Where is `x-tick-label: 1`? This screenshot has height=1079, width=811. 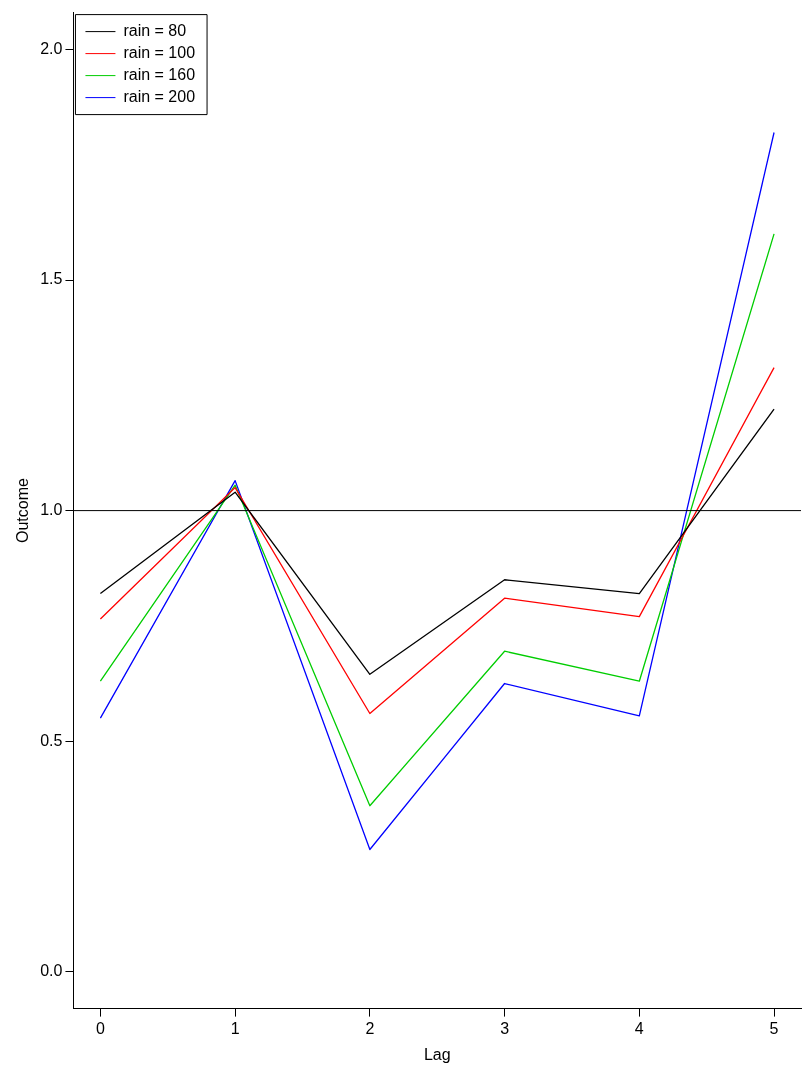 x-tick-label: 1 is located at coordinates (235, 1028).